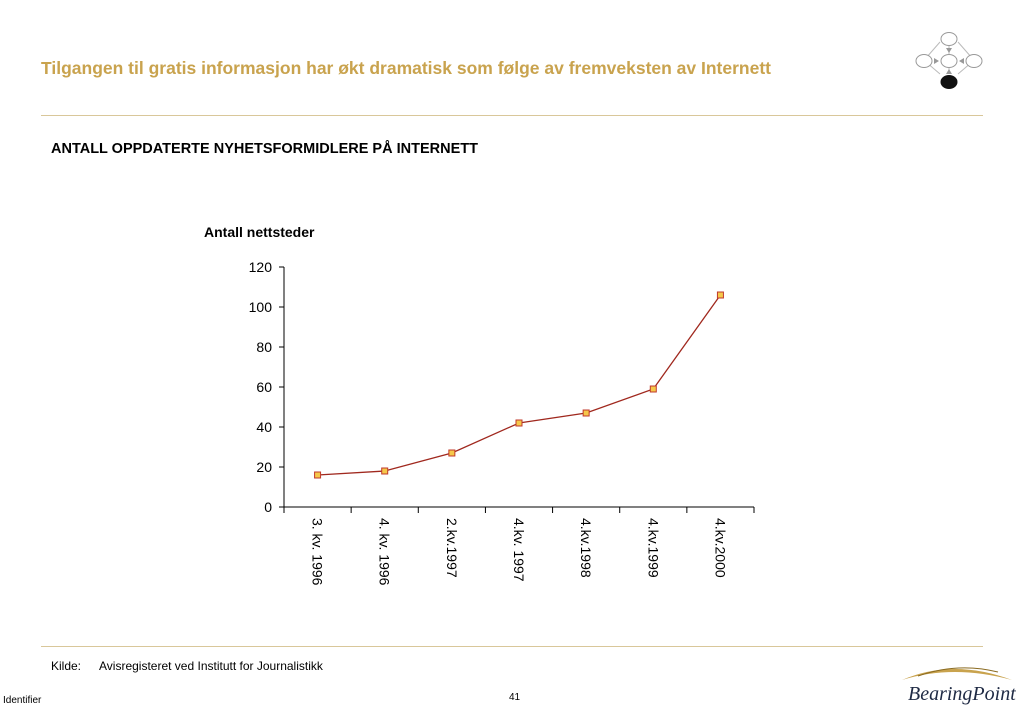 Image resolution: width=1023 pixels, height=708 pixels. What do you see at coordinates (261, 267) in the screenshot?
I see `y-tick-label: 120` at bounding box center [261, 267].